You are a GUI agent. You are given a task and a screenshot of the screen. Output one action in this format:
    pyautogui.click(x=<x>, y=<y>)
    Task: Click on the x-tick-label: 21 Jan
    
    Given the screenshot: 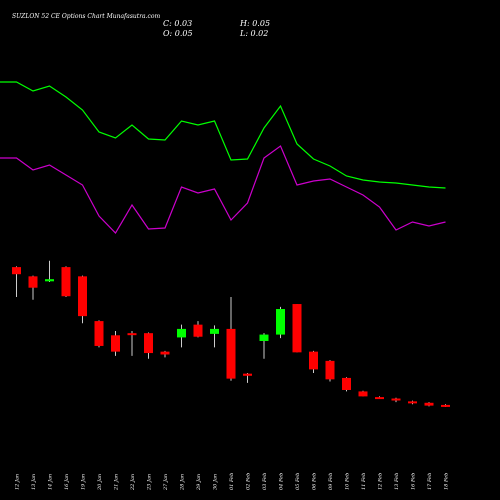 What is the action you would take?
    pyautogui.click(x=117, y=482)
    